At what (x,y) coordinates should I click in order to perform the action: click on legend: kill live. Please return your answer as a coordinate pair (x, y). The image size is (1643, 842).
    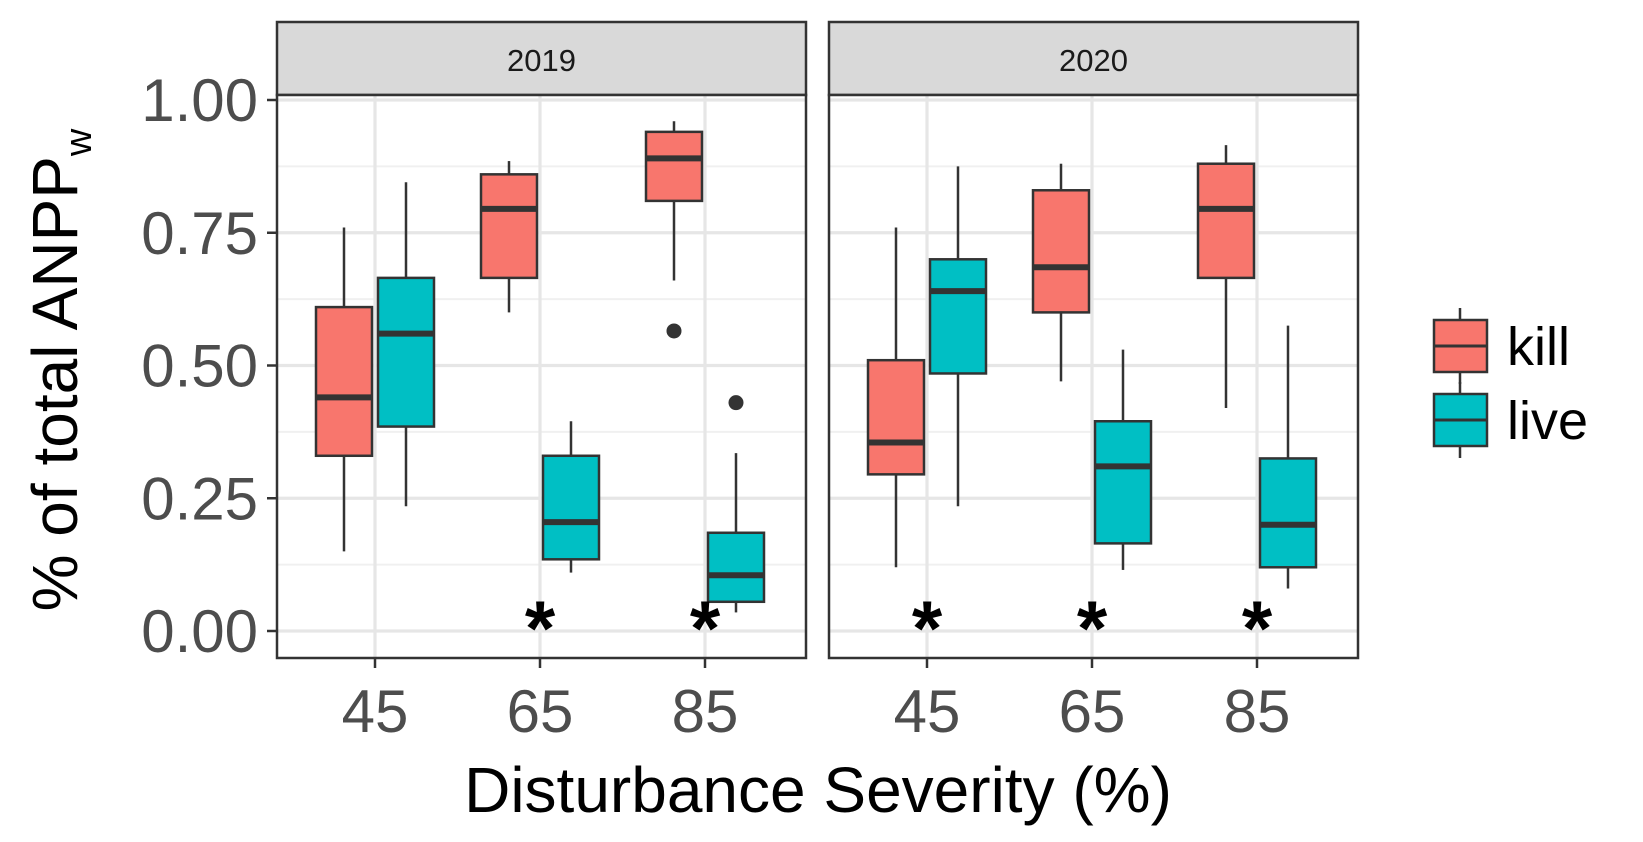
    Looking at the image, I should click on (1510, 383).